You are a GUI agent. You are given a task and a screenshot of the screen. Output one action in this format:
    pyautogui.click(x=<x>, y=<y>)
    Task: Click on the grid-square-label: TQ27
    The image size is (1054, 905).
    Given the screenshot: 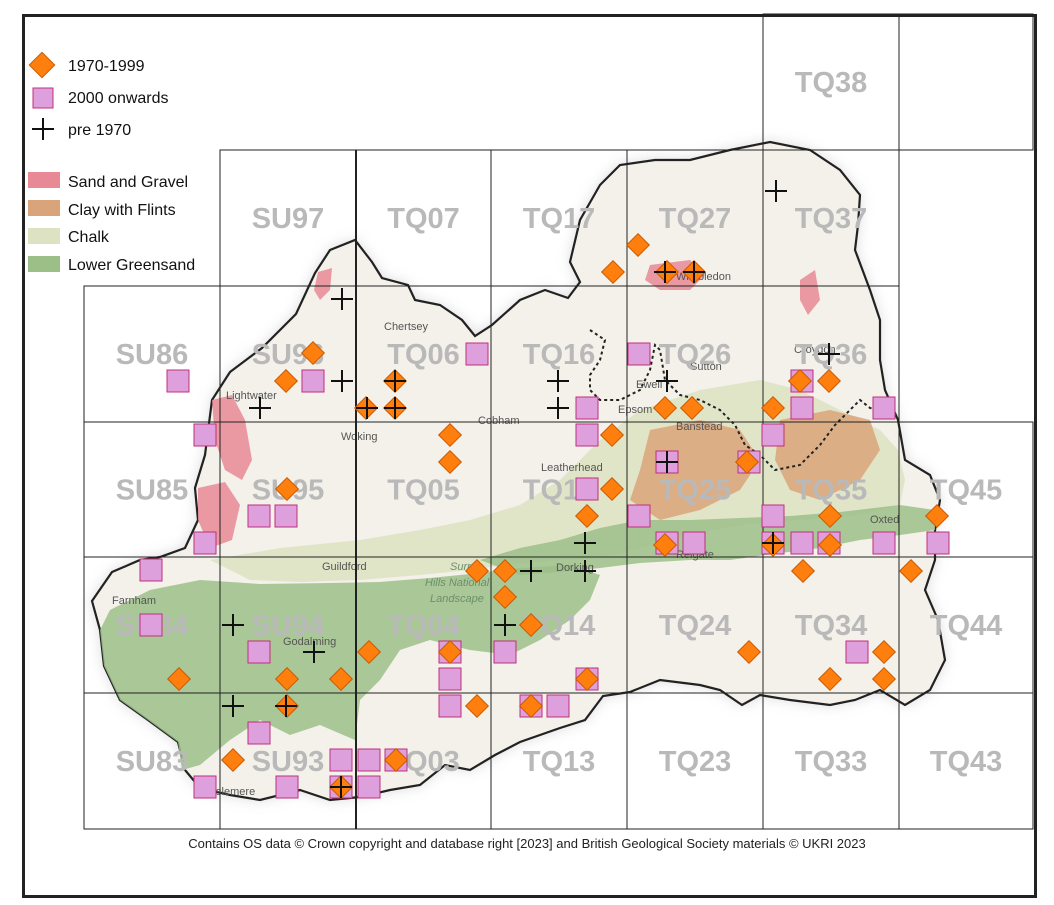 What is the action you would take?
    pyautogui.click(x=695, y=219)
    